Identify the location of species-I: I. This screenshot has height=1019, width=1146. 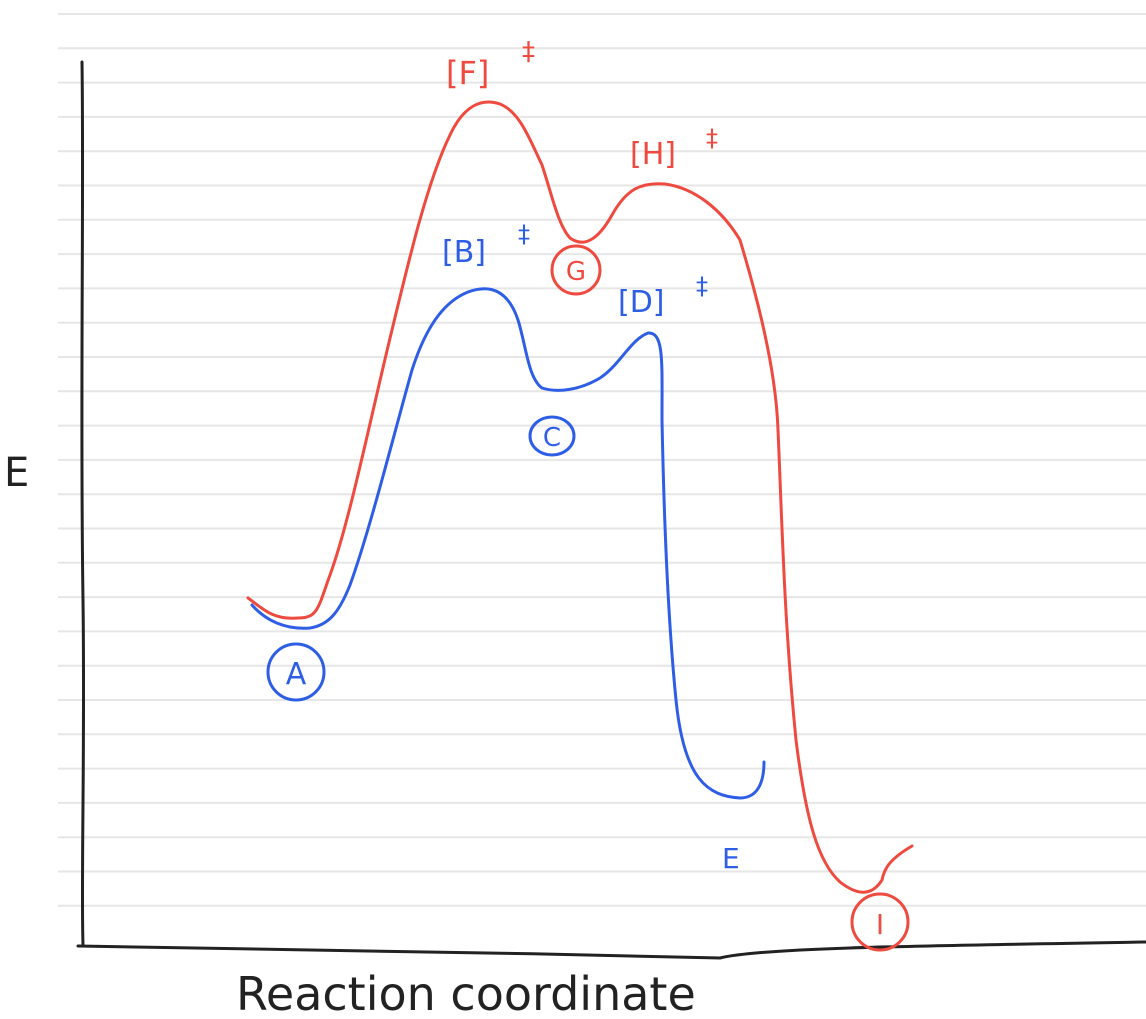
(880, 922).